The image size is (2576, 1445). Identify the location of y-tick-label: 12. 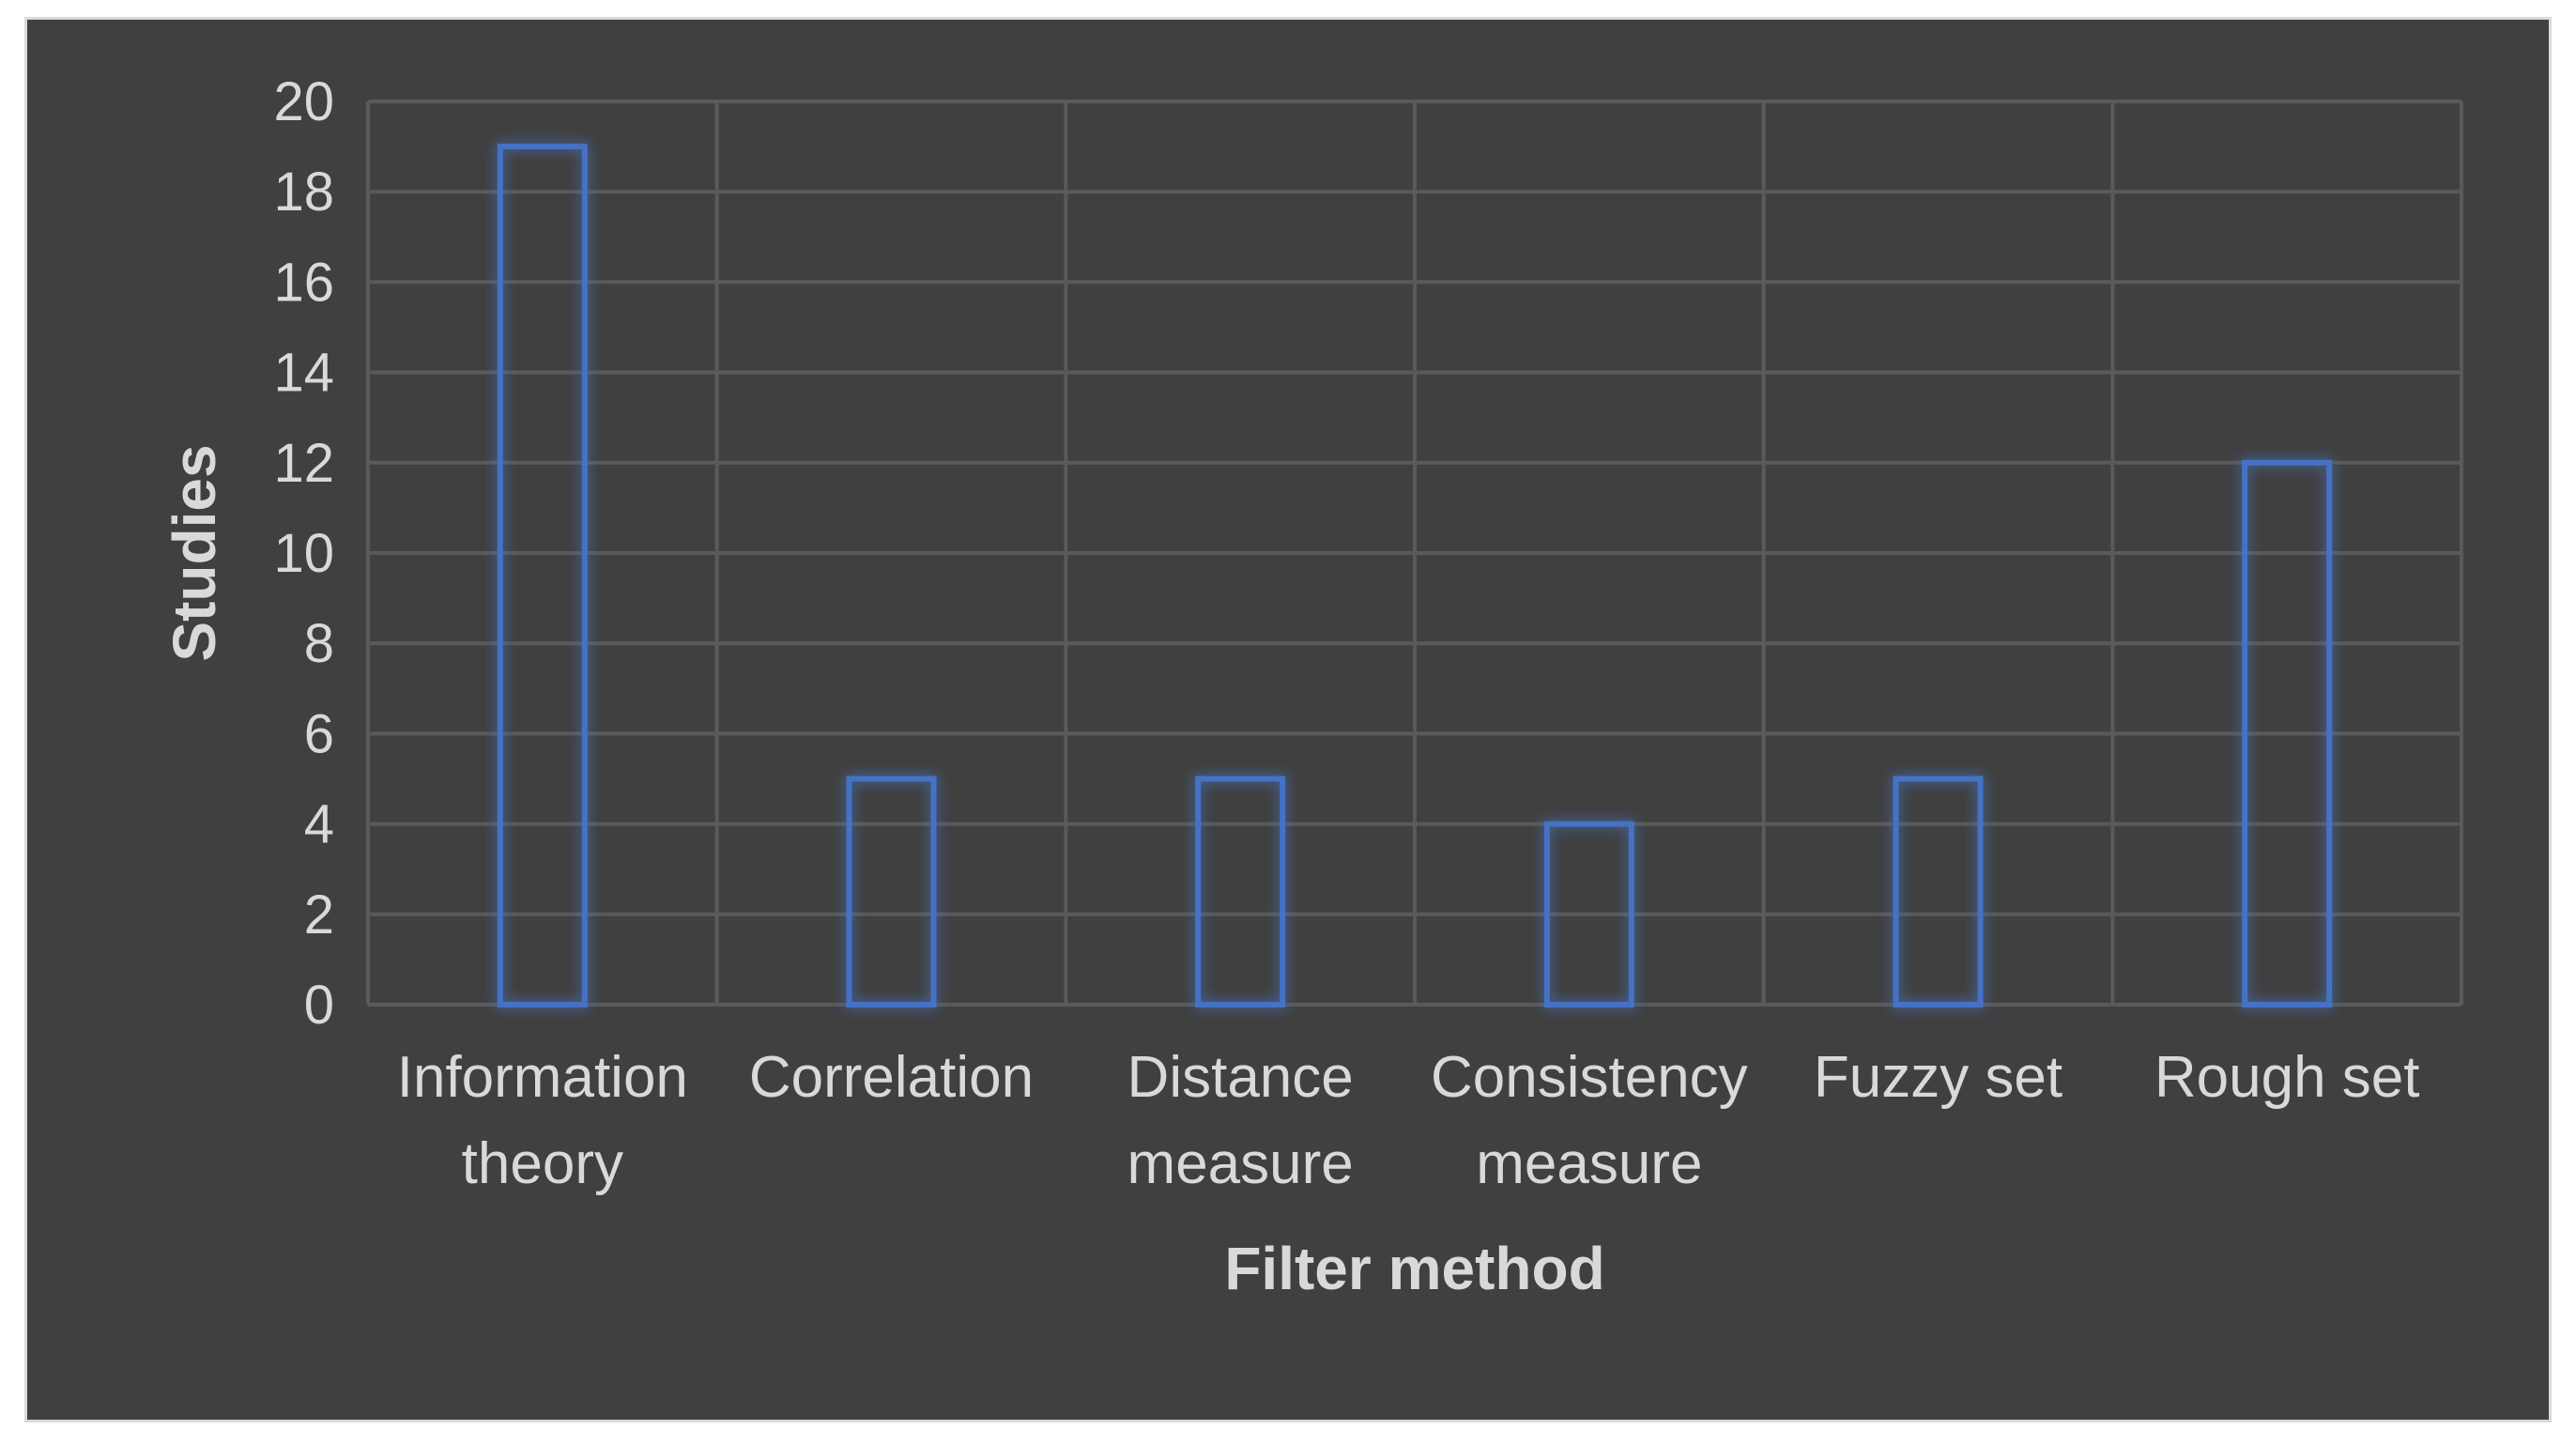
(303, 464).